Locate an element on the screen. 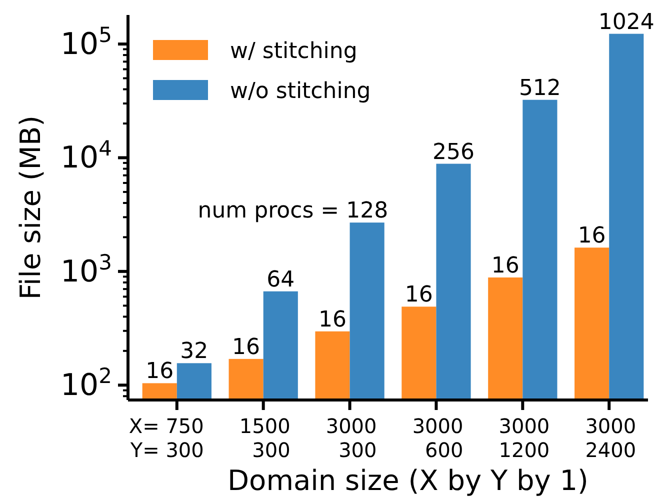 Image resolution: width=661 pixels, height=503 pixels. y-tick-label: 10$^{3}$ is located at coordinates (86, 270).